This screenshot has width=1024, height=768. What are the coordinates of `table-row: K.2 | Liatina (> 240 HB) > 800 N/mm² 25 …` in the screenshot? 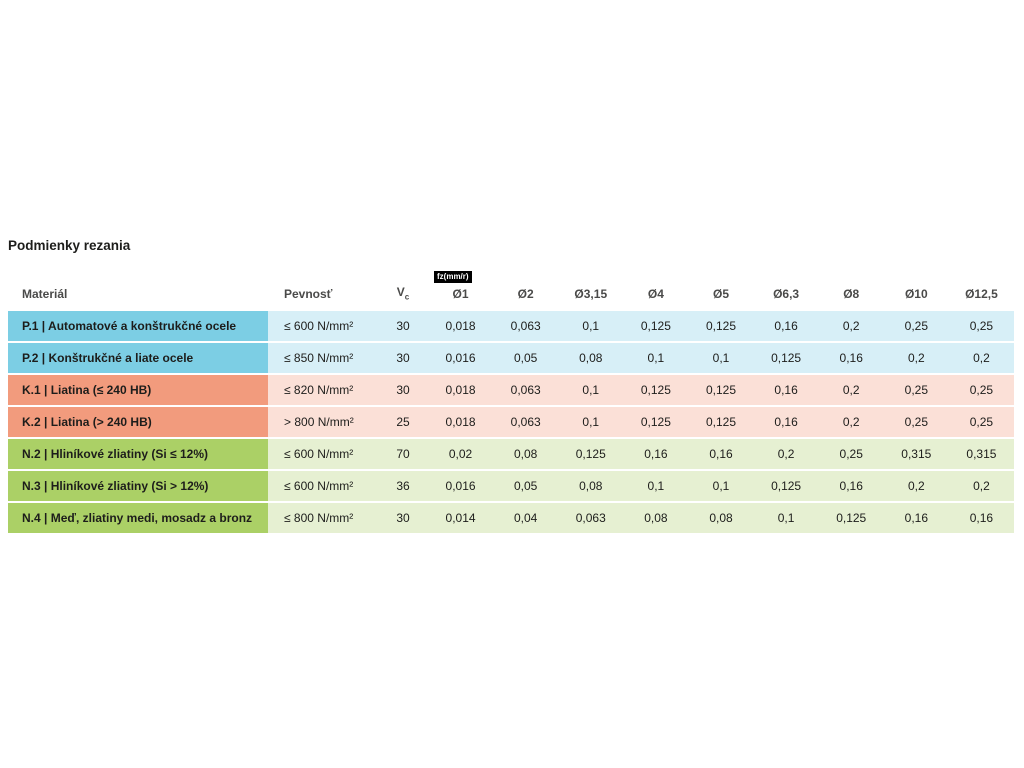 It's located at (511, 422).